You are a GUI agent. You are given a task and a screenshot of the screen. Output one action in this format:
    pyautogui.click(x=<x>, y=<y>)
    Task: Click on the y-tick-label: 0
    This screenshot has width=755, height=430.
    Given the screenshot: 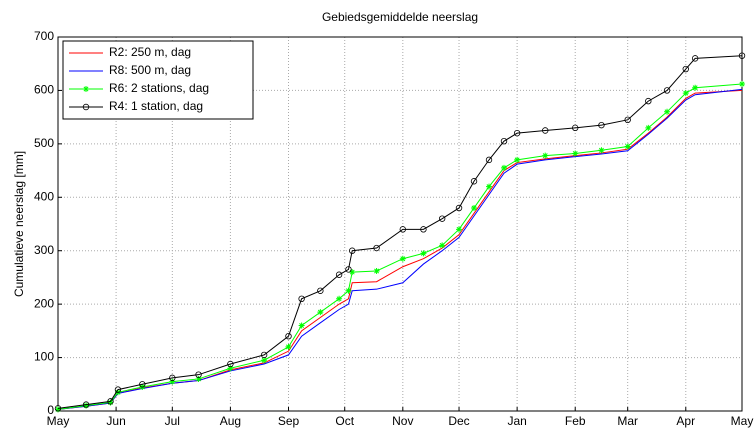 What is the action you would take?
    pyautogui.click(x=50, y=410)
    